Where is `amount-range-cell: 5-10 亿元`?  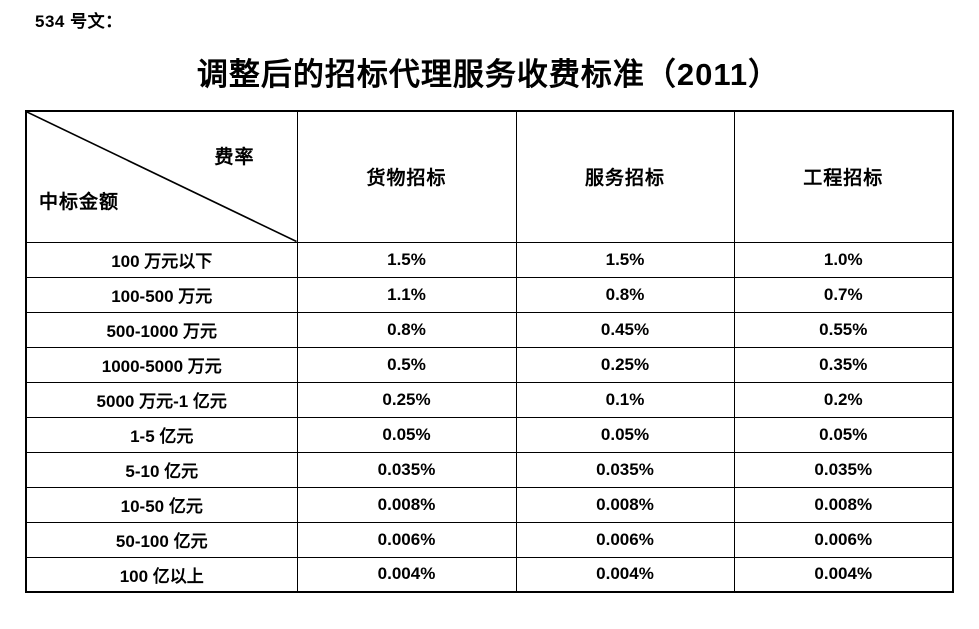
amount-range-cell: 5-10 亿元 is located at coordinates (161, 469).